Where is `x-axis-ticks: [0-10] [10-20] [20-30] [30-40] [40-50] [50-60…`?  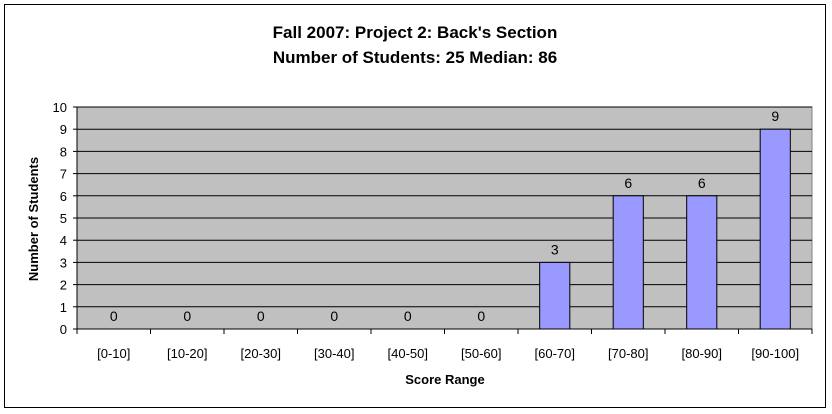 x-axis-ticks: [0-10] [10-20] [20-30] [30-40] [40-50] [50-60… is located at coordinates (444, 345).